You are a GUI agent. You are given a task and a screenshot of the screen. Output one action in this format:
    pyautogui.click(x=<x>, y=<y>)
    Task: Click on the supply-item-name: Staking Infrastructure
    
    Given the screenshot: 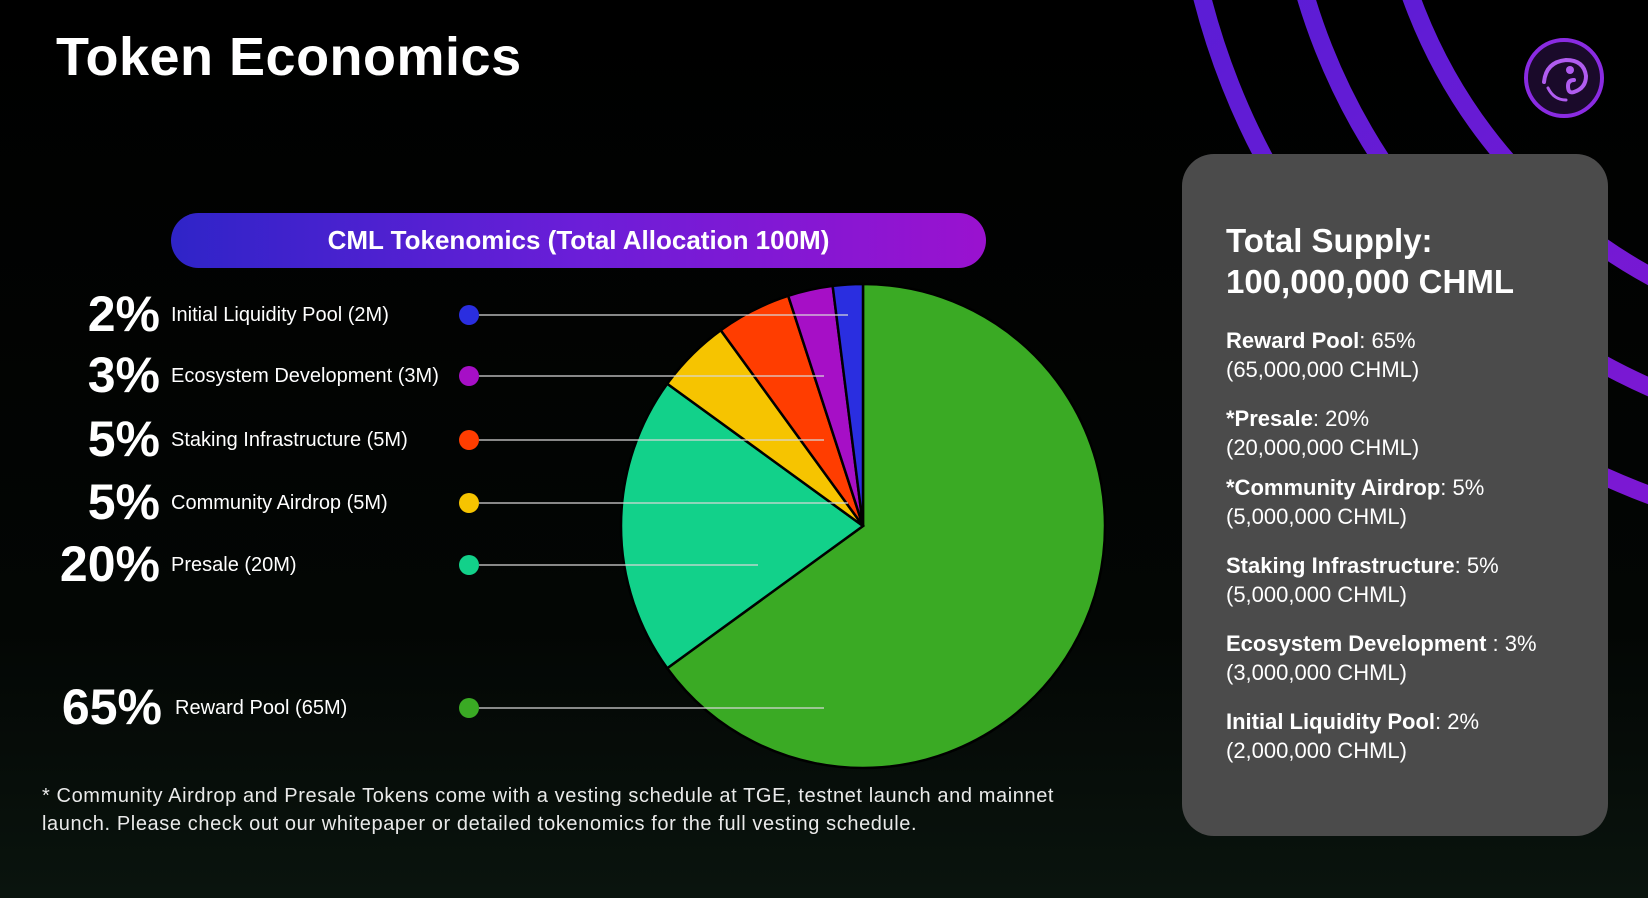 What is the action you would take?
    pyautogui.click(x=1340, y=565)
    